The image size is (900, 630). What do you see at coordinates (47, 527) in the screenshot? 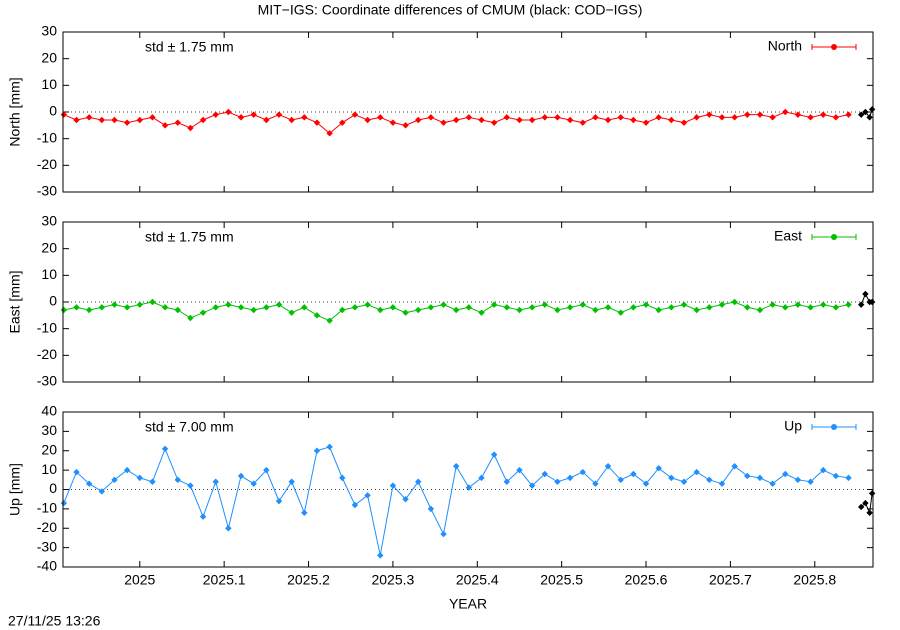
I see `y-tick-label: -20` at bounding box center [47, 527].